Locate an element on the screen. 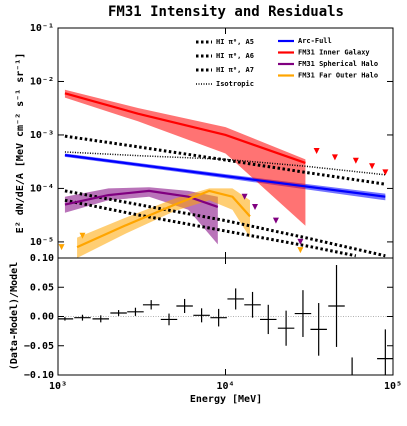  legend-label: HI π⁰, A5 is located at coordinates (235, 42).